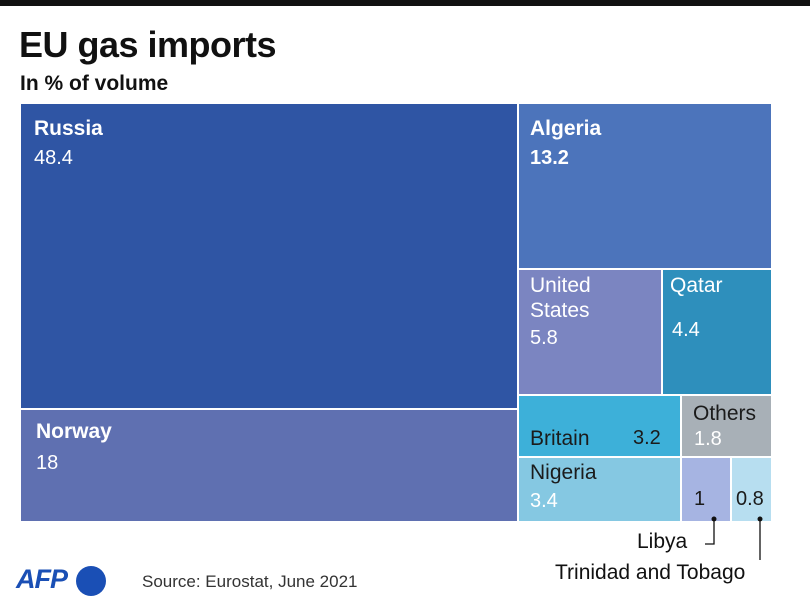 This screenshot has height=609, width=810. Describe the element at coordinates (750, 499) in the screenshot. I see `tile-trinidad-value: 0.8` at that location.